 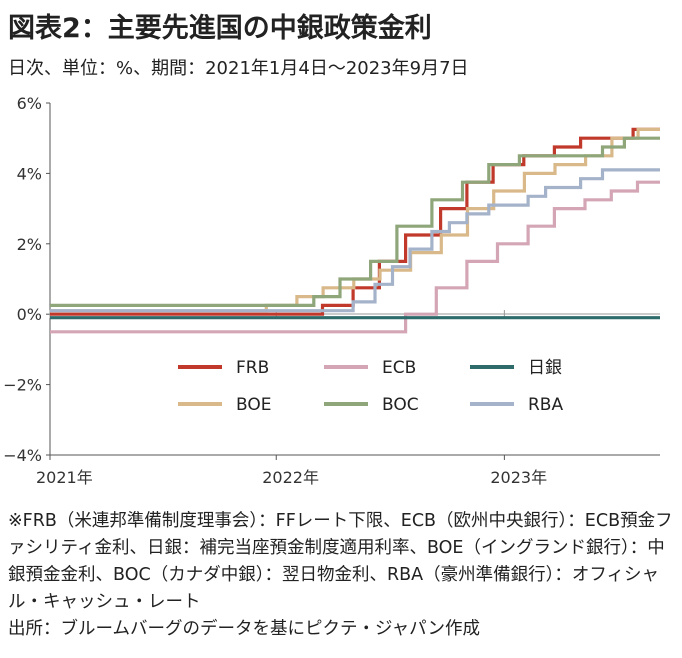 I want to click on source-note: 出所：ブルームバーグのデータを基にピクテ・ジャパン作成, so click(x=244, y=629).